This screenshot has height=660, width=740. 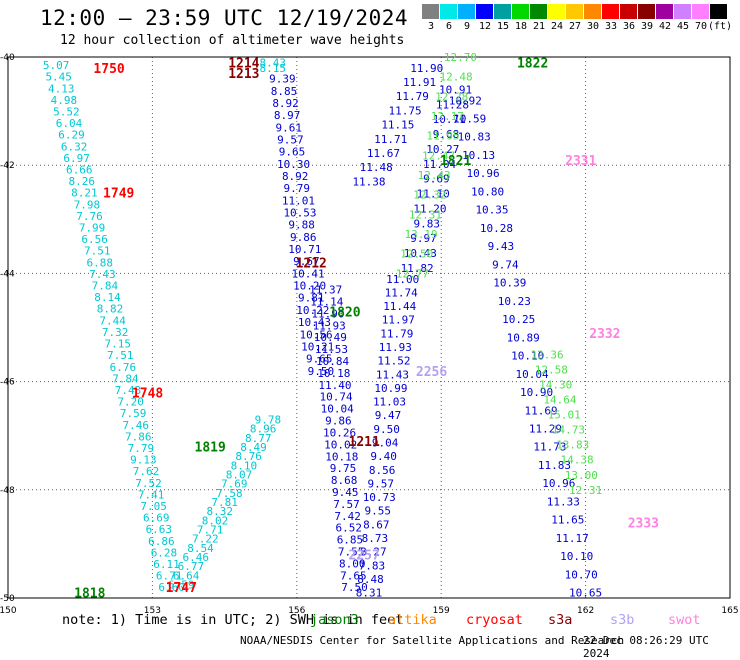 What do you see at coordinates (100, 262) in the screenshot?
I see `wave-height-point: 6.88` at bounding box center [100, 262].